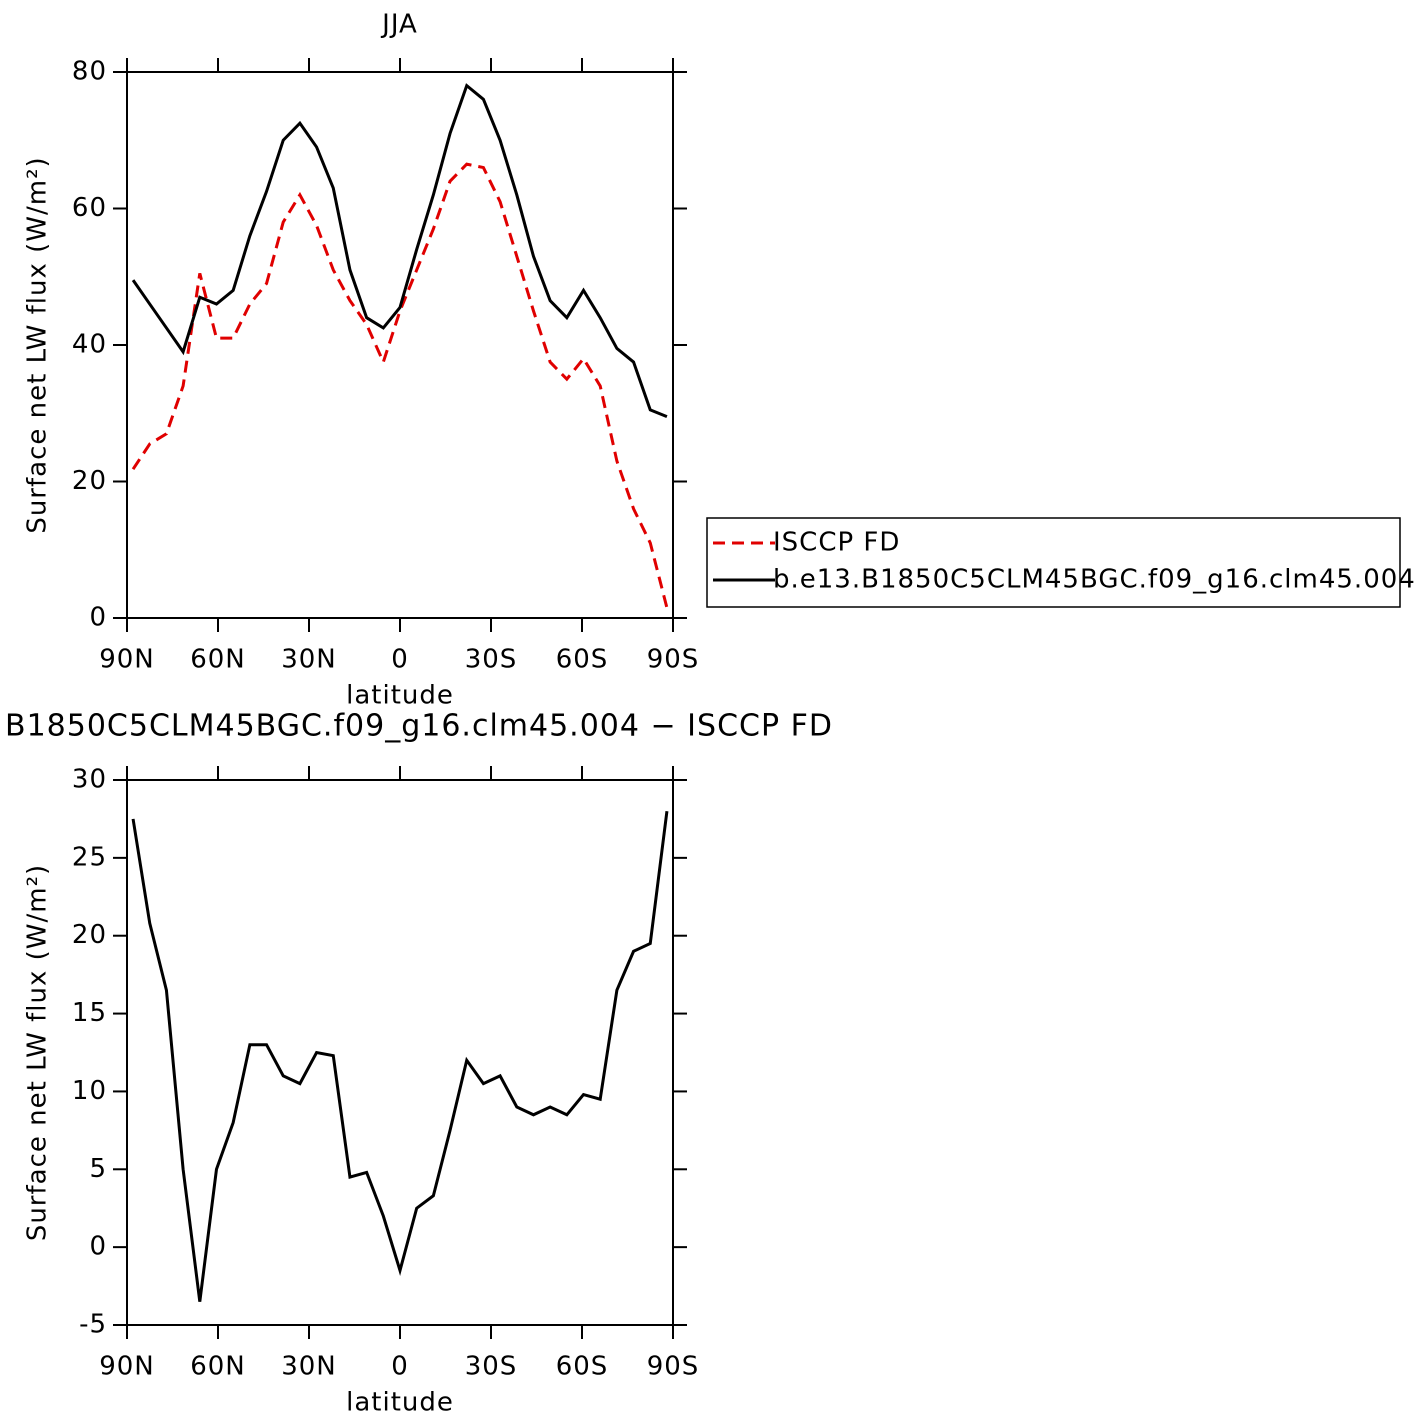 The height and width of the screenshot is (1424, 1424). What do you see at coordinates (89, 857) in the screenshot?
I see `y-tick-label: 25` at bounding box center [89, 857].